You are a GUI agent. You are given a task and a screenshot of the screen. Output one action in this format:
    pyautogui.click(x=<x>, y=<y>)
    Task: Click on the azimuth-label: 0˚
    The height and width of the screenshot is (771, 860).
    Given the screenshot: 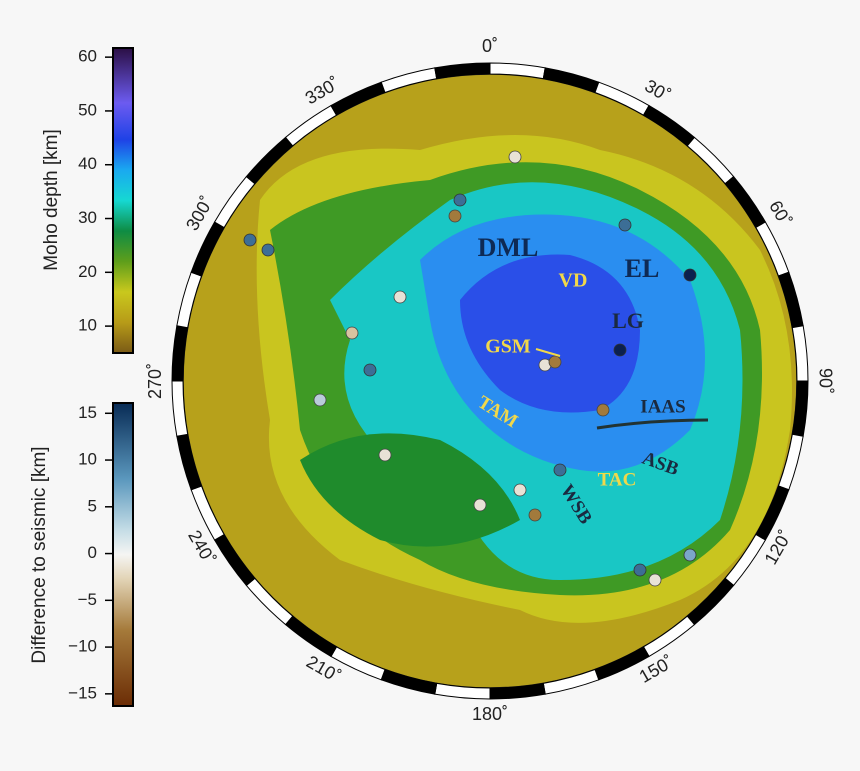 What is the action you would take?
    pyautogui.click(x=490, y=46)
    